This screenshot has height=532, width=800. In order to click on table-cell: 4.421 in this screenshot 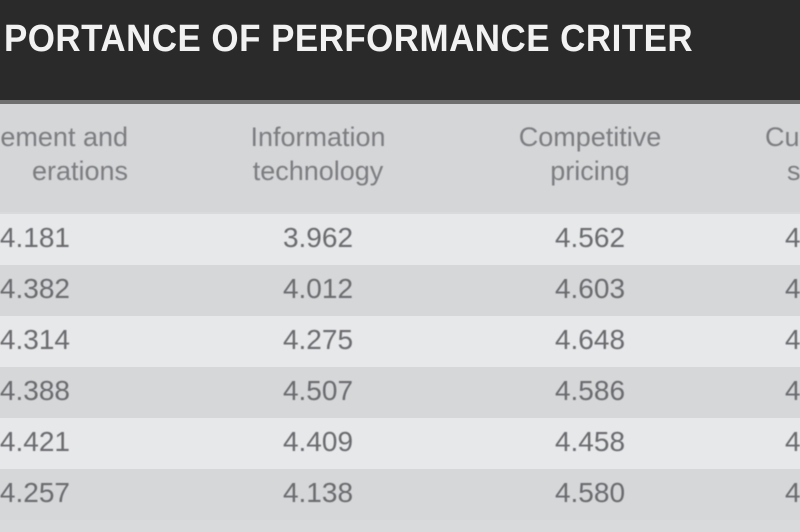, I will do `click(35, 441)`.